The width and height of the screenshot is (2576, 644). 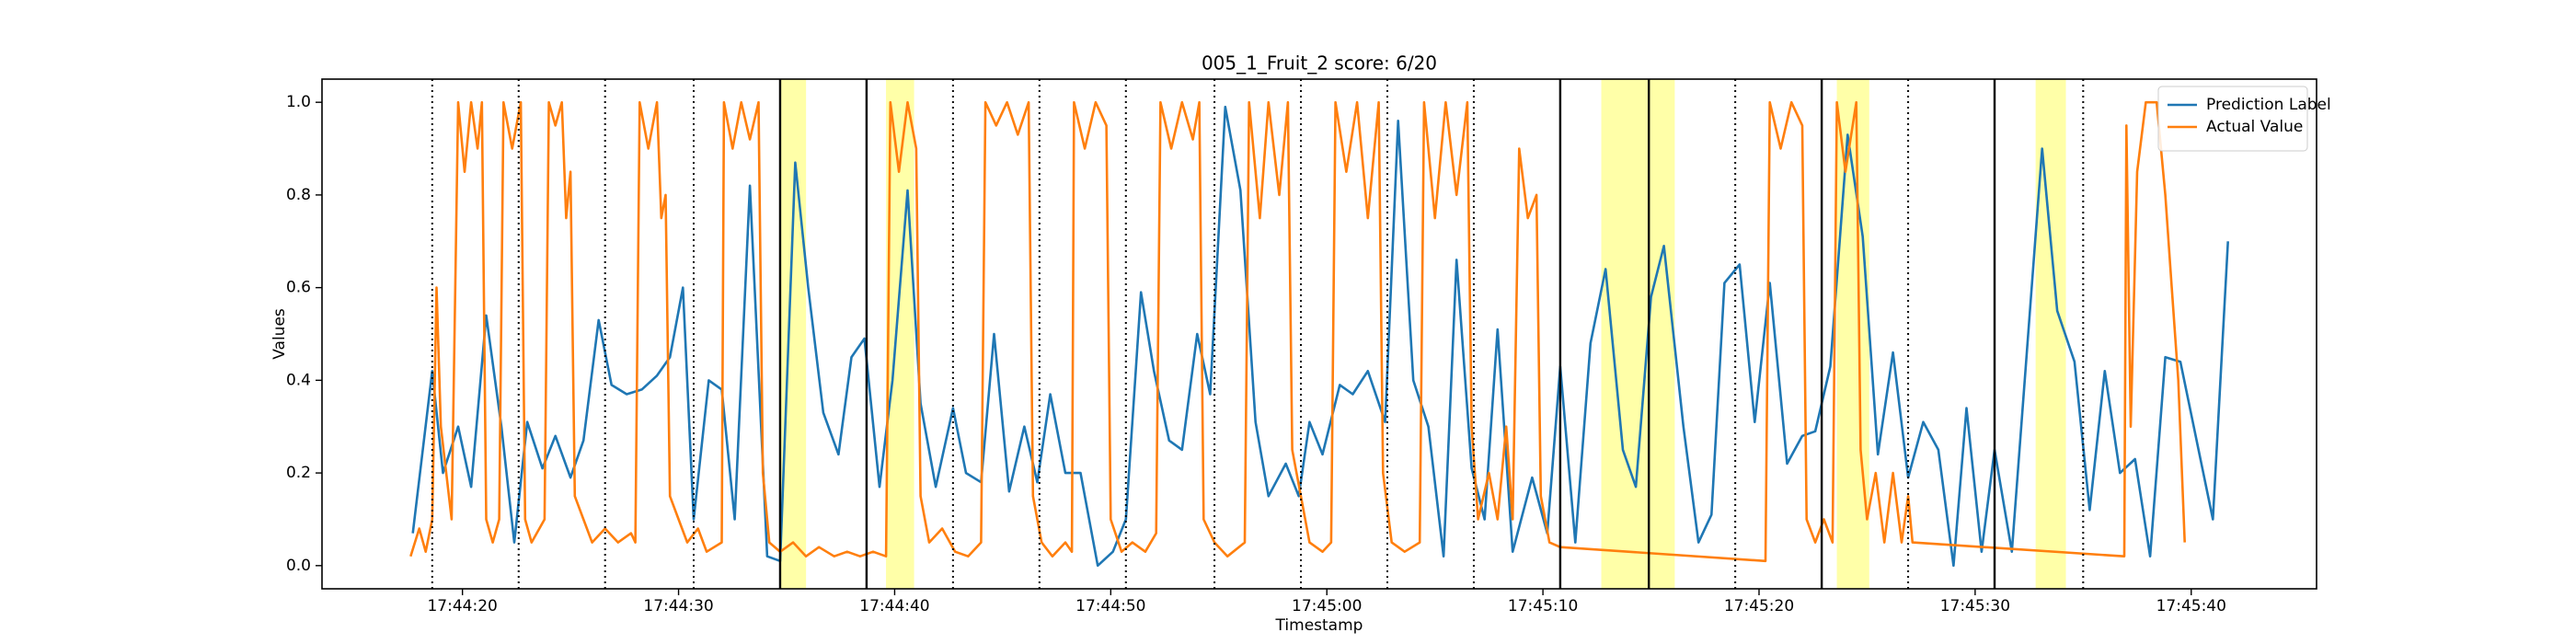 What do you see at coordinates (1319, 625) in the screenshot?
I see `x-axis-label: Timestamp` at bounding box center [1319, 625].